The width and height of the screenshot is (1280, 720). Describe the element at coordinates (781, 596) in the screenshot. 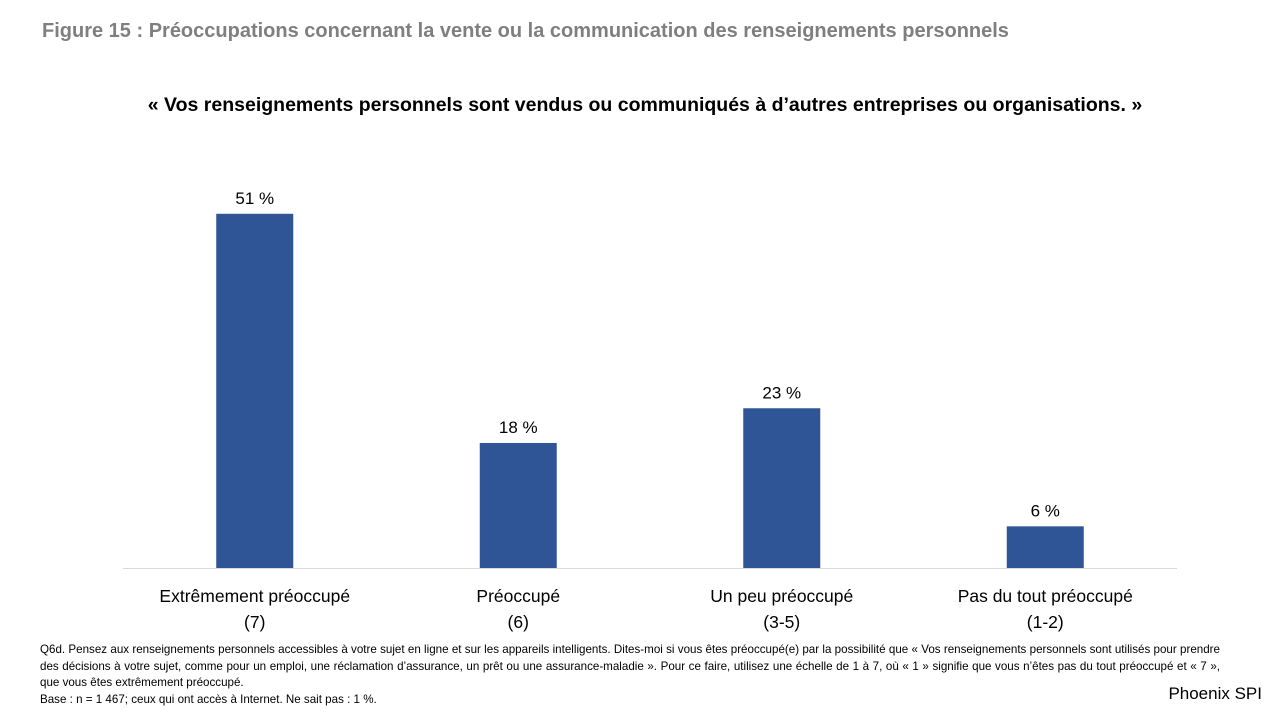

I see `category-label-3-line-1: Un peu préoccupé` at that location.